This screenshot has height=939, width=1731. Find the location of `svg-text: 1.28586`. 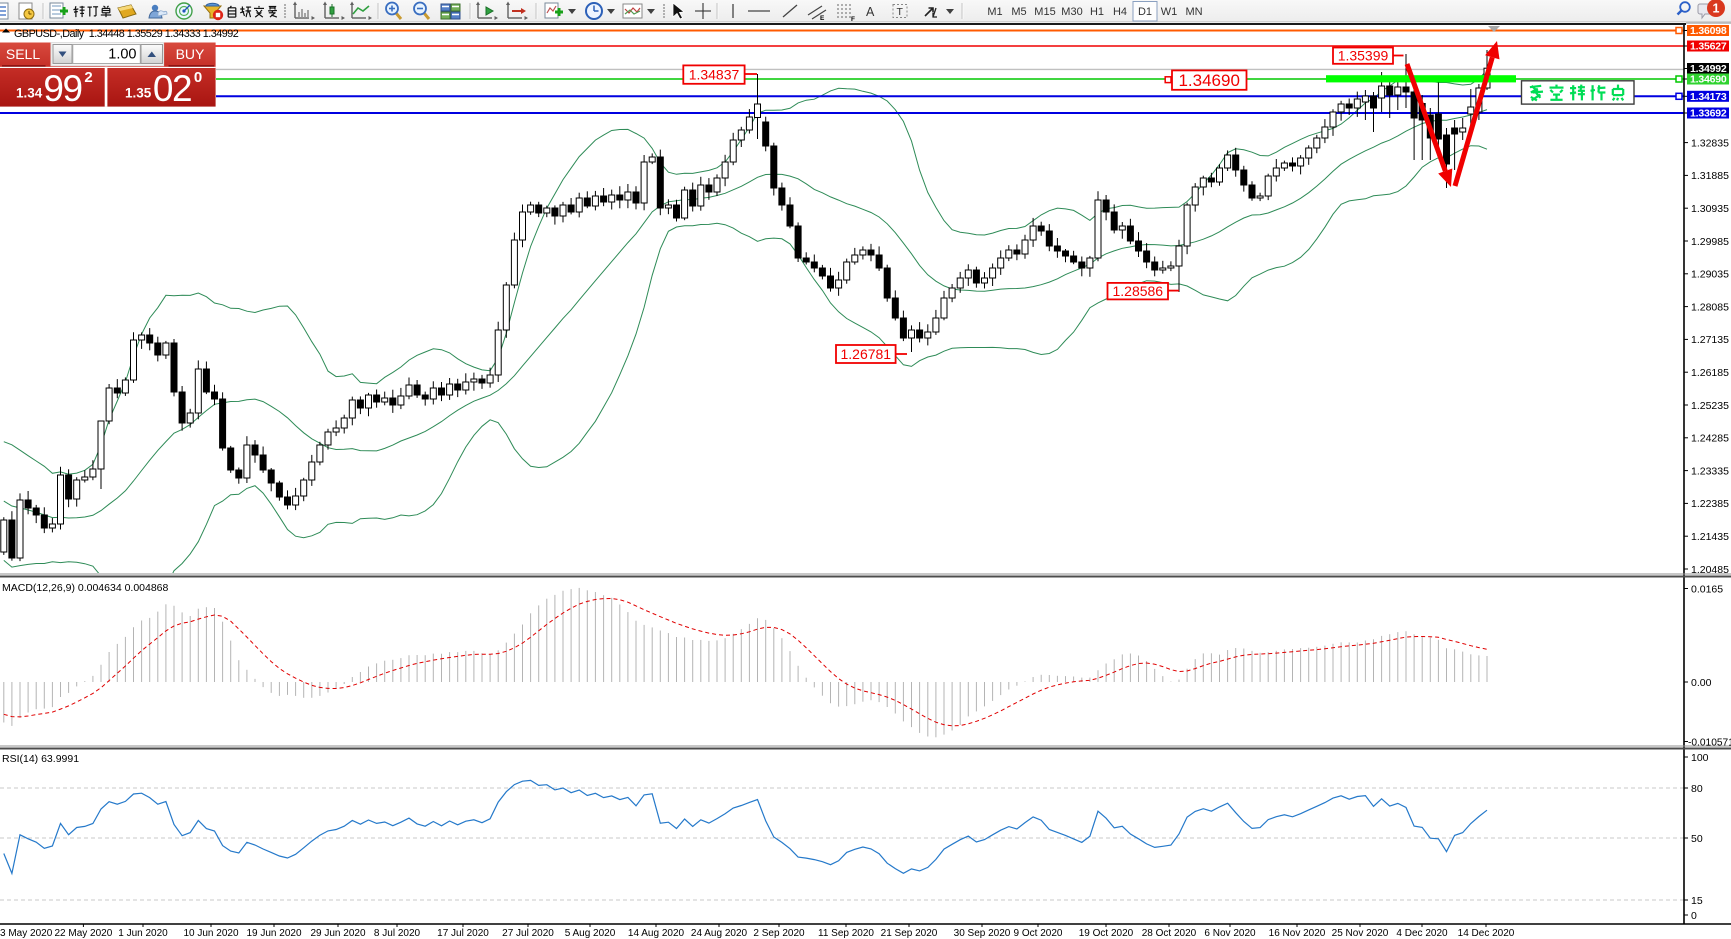

svg-text: 1.28586 is located at coordinates (1137, 291).